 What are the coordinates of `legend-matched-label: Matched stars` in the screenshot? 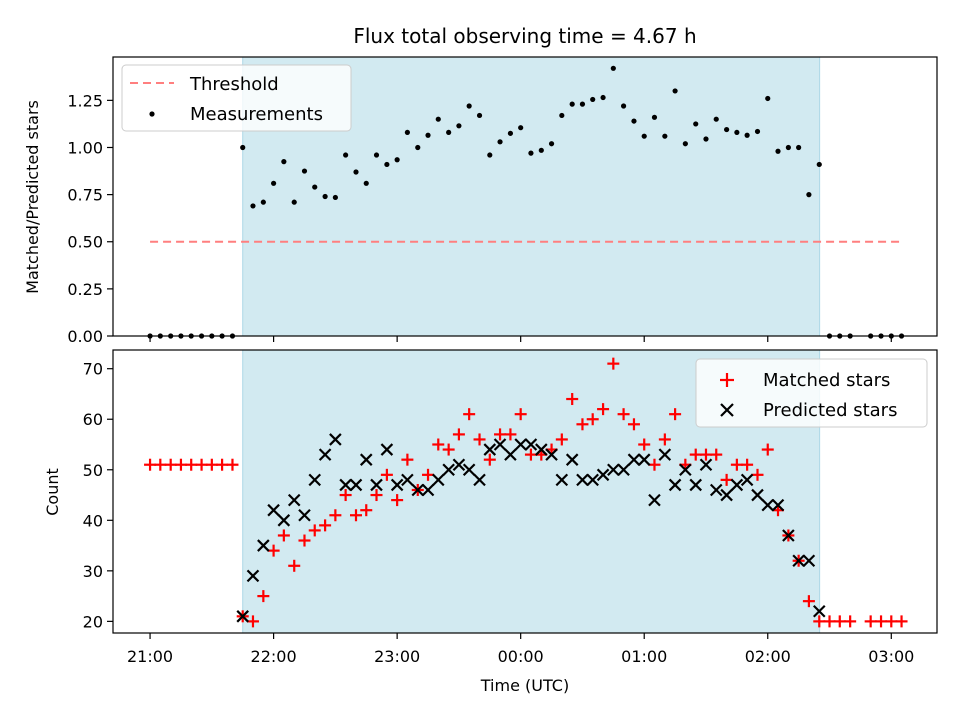 It's located at (826, 380).